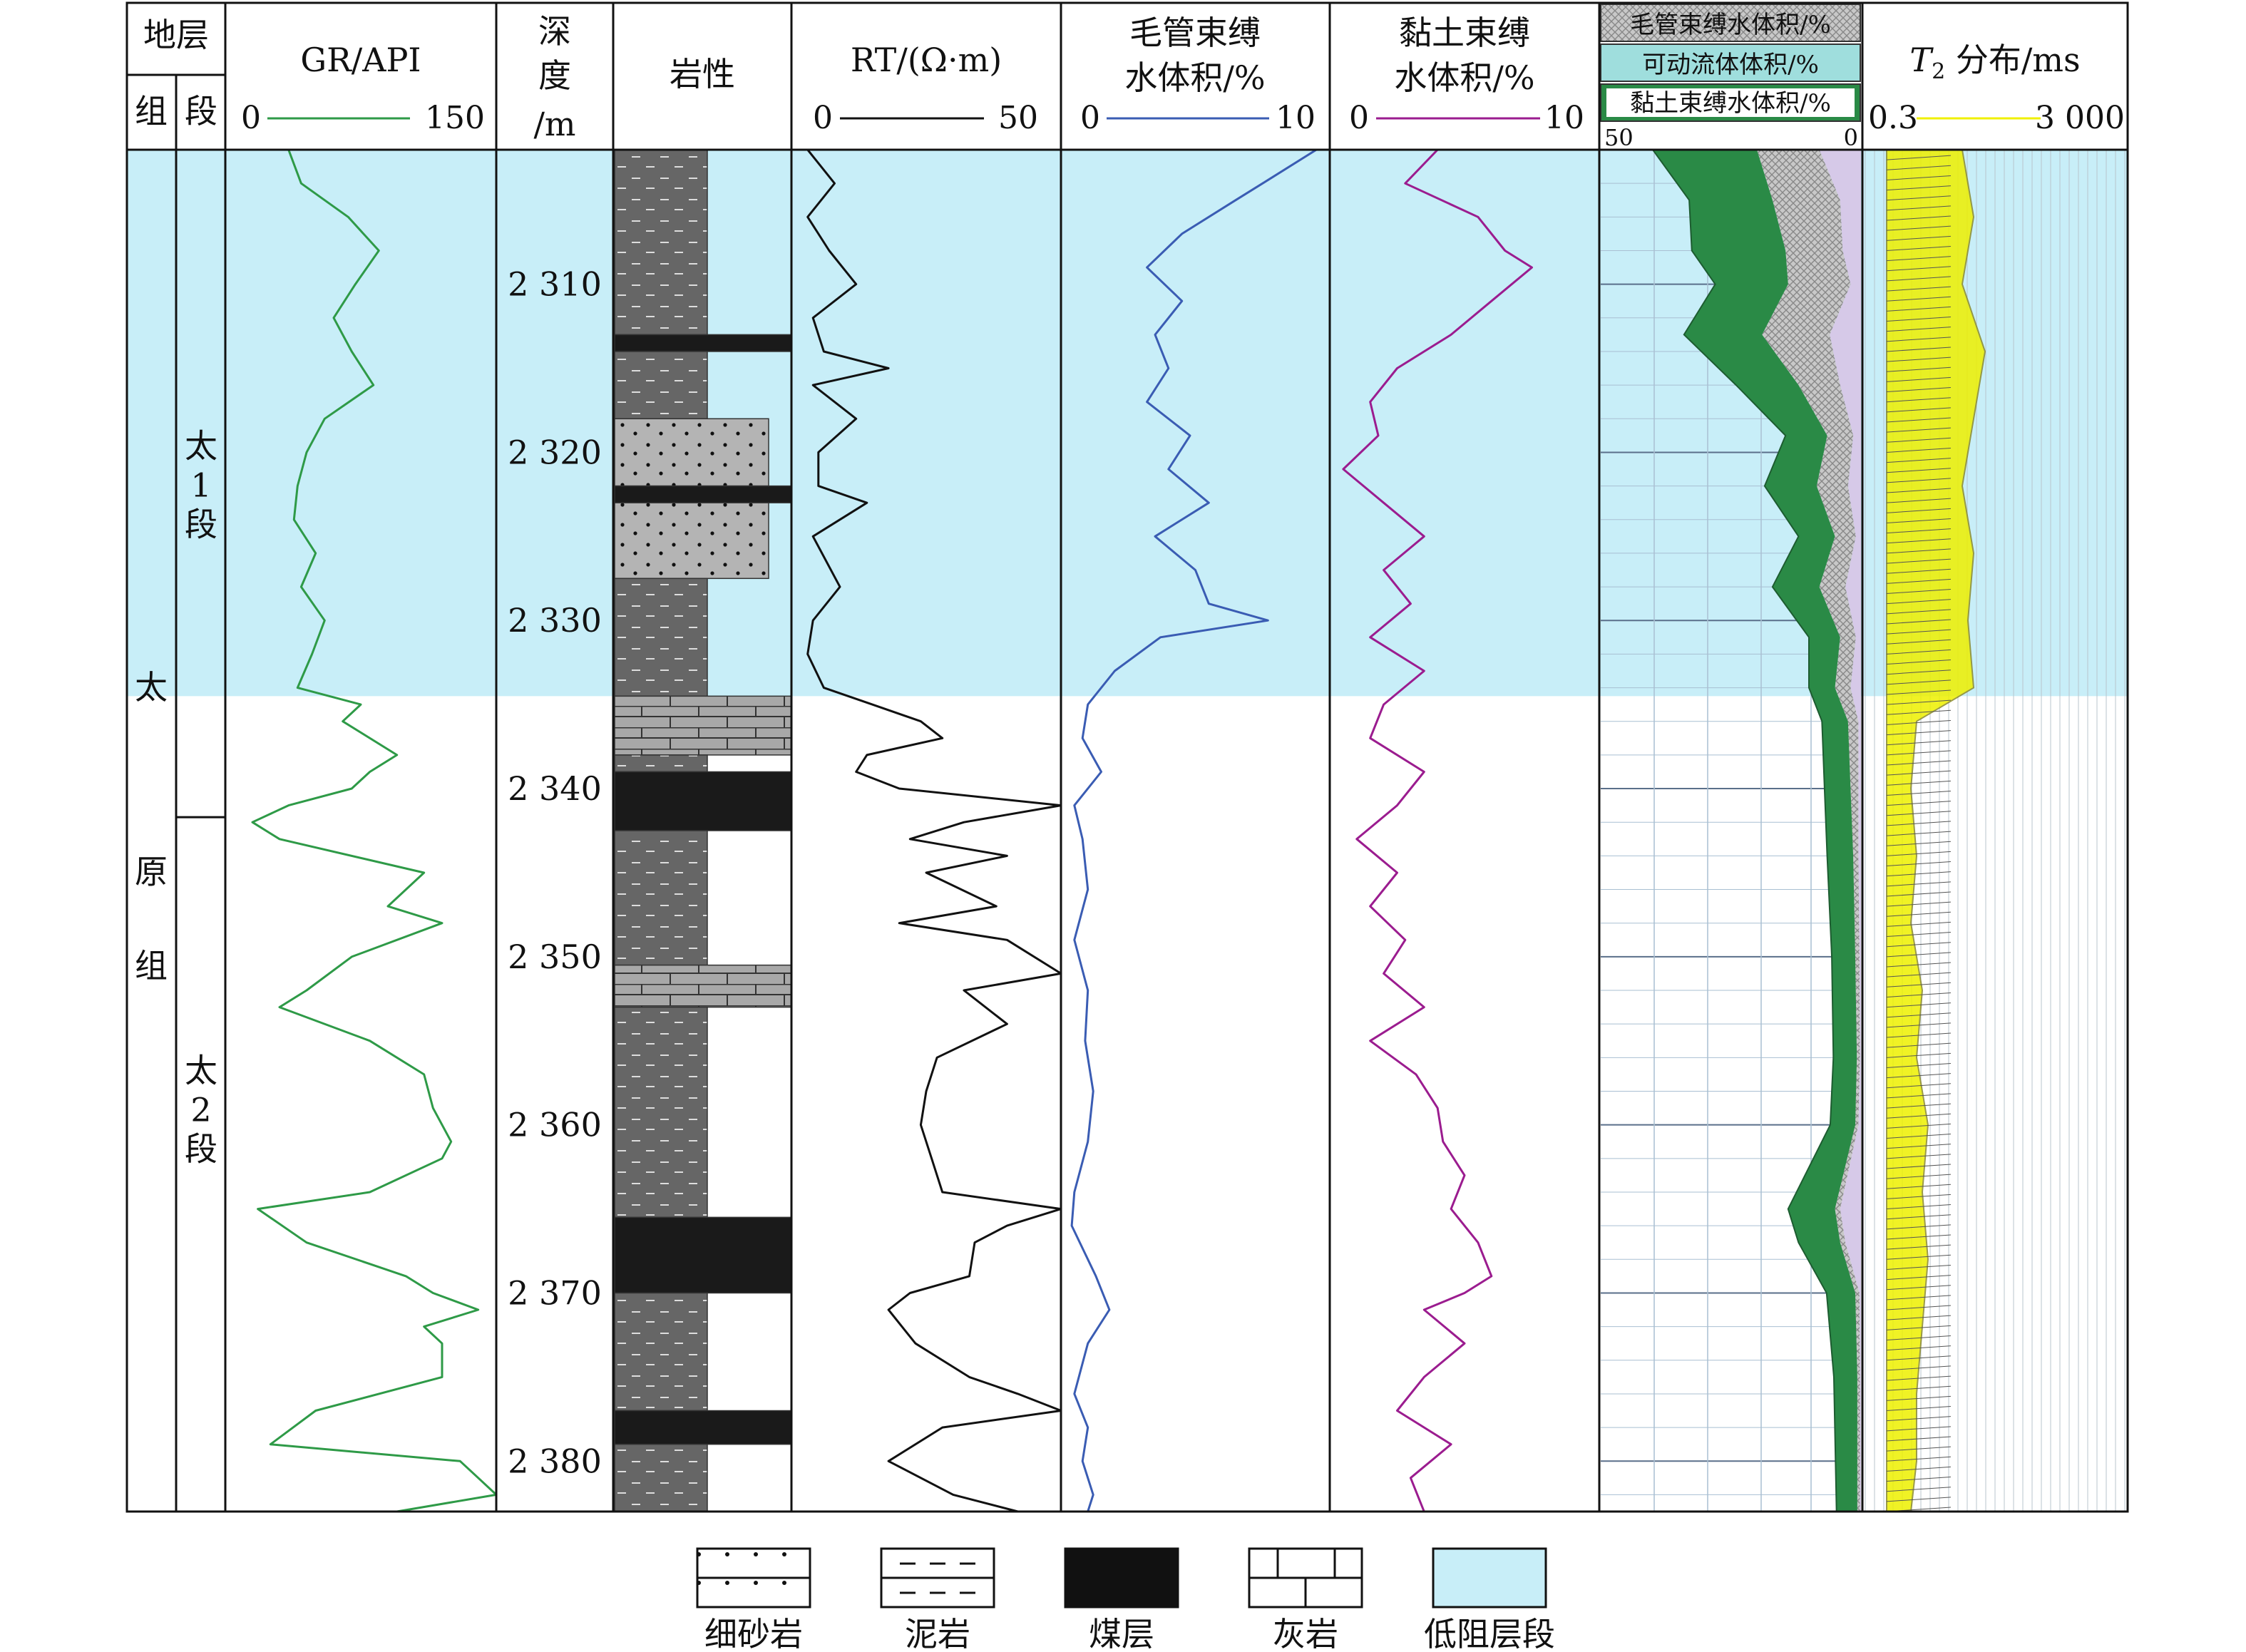 This screenshot has height=1652, width=2246. I want to click on header-capillary-max: 10, so click(1296, 118).